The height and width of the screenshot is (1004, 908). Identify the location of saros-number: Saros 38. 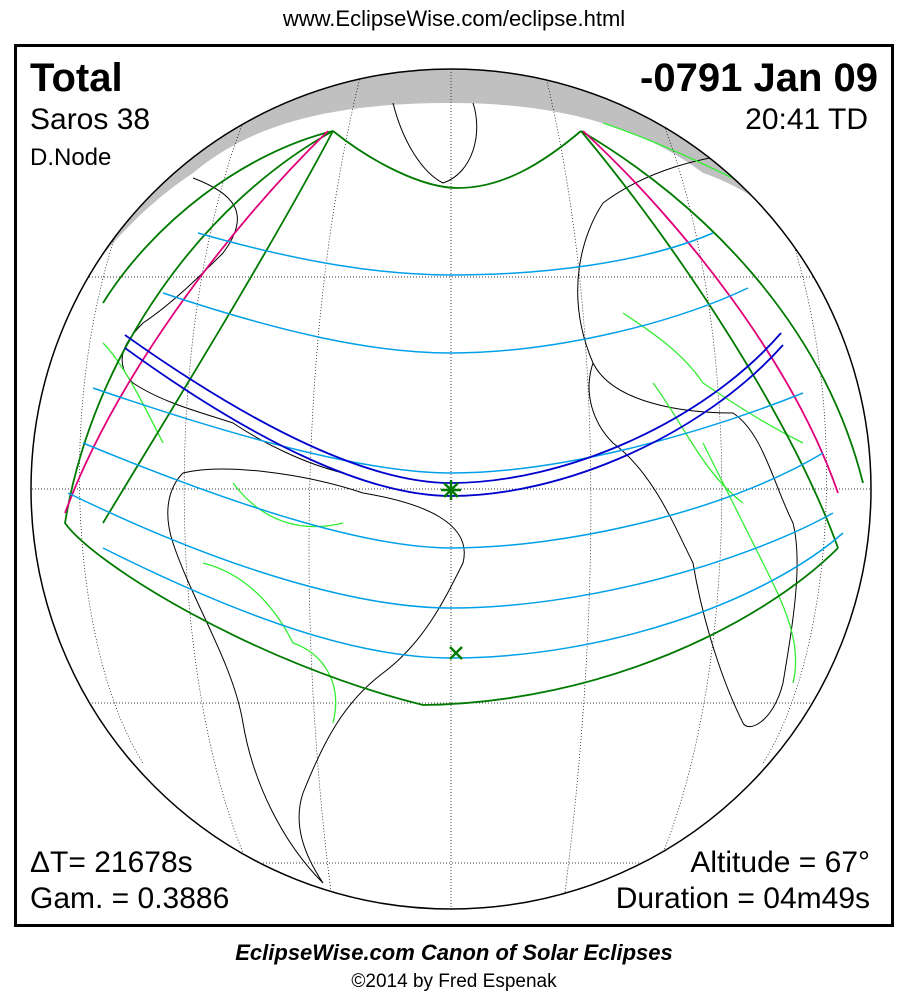
(90, 119).